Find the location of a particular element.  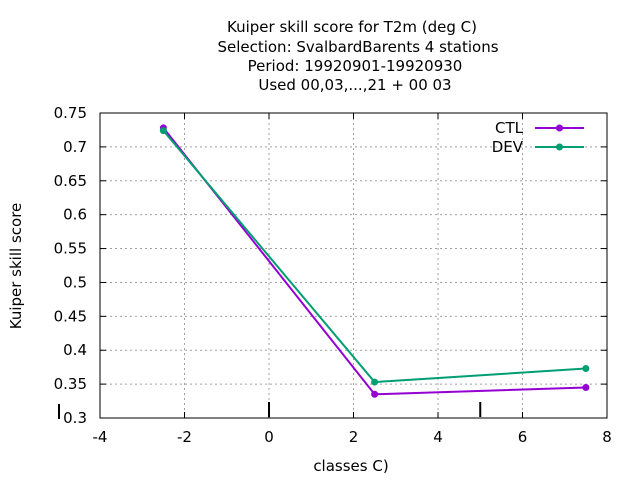

x-tick-label: 8 is located at coordinates (607, 437).